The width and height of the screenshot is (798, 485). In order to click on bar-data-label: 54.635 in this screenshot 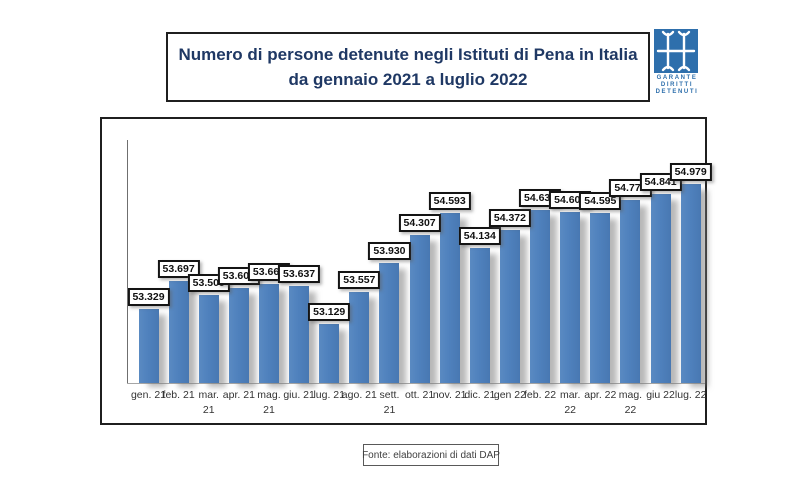, I will do `click(540, 198)`.